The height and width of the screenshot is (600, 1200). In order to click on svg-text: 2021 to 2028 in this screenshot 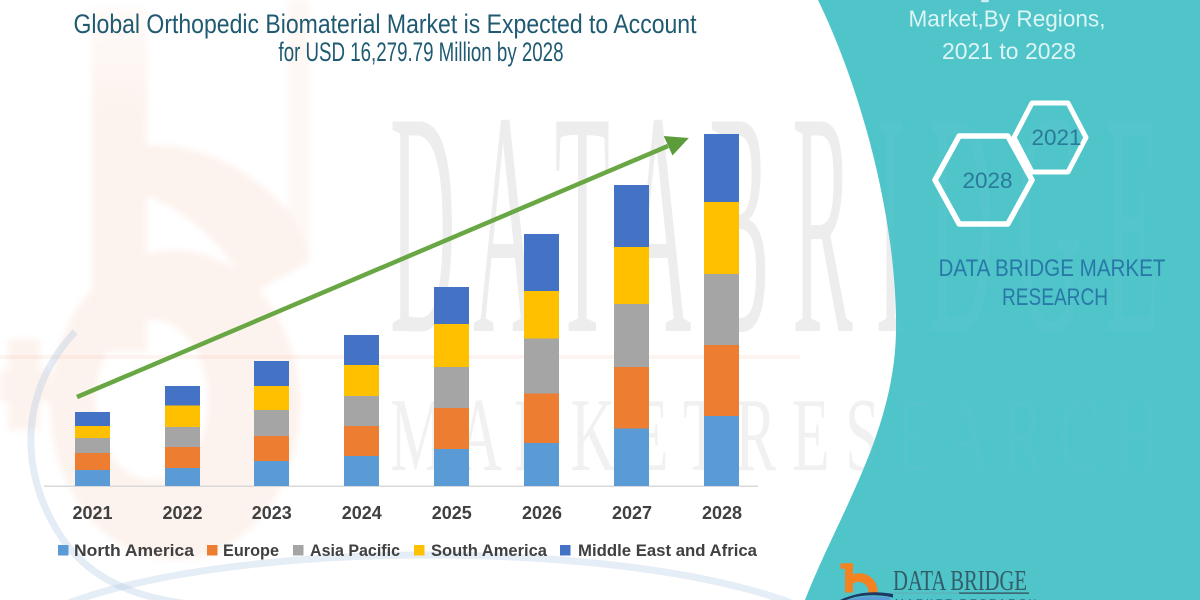, I will do `click(1009, 51)`.